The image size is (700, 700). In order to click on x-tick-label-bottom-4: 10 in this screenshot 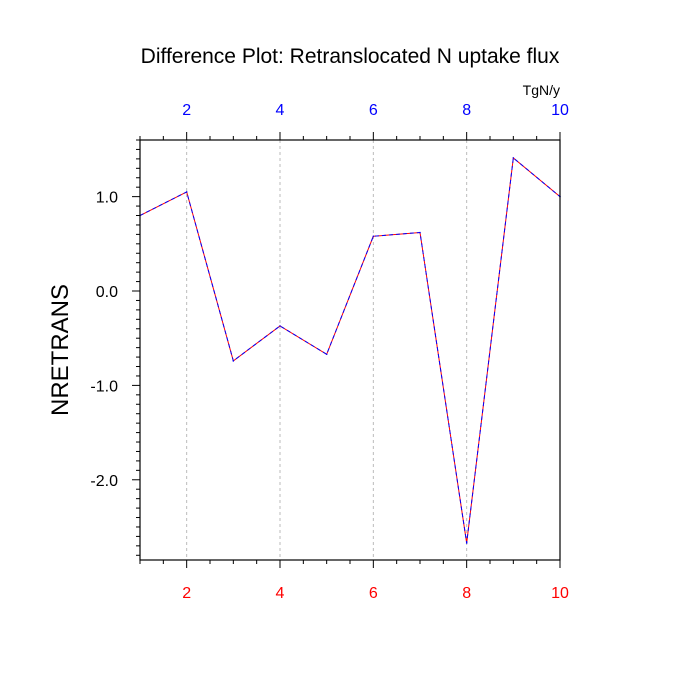, I will do `click(560, 593)`.